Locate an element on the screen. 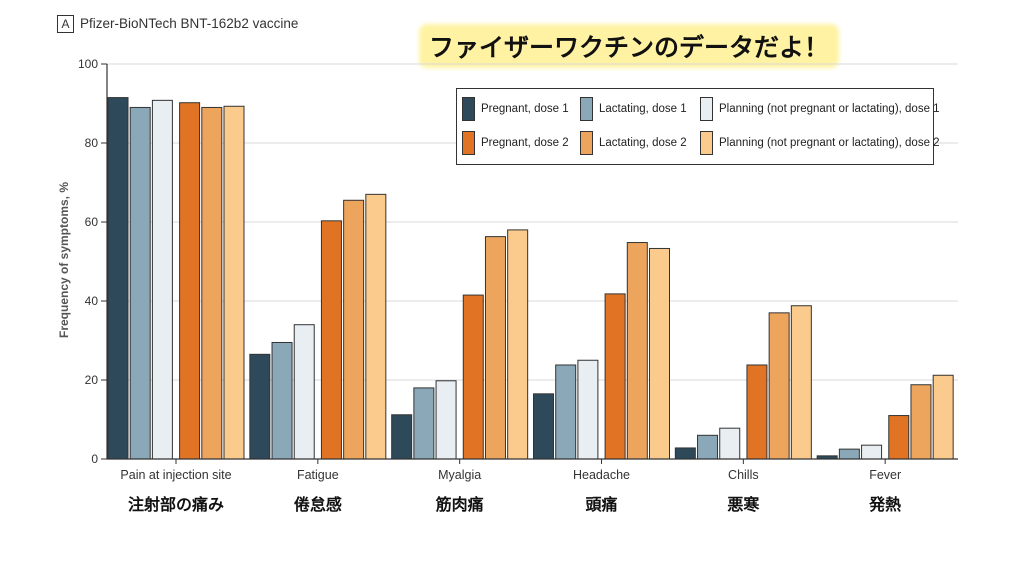 This screenshot has height=576, width=1024. legend-item: Pregnant, dose 1 is located at coordinates (515, 109).